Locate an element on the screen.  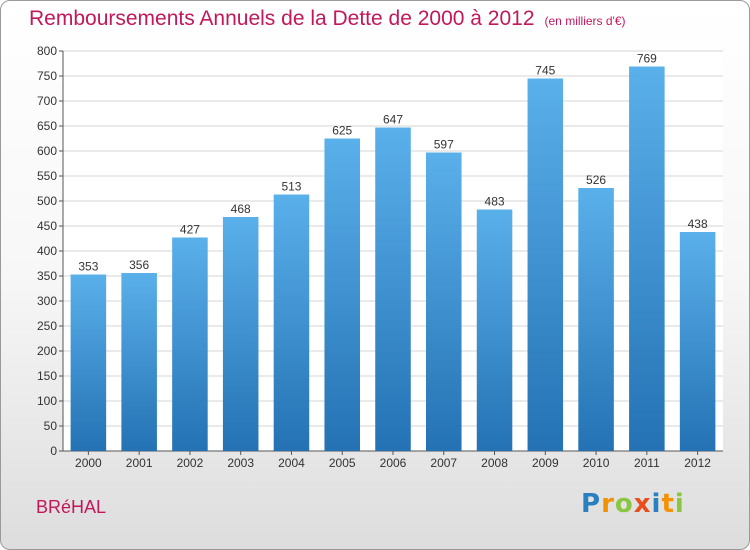
bar-value-label: 745 is located at coordinates (545, 71).